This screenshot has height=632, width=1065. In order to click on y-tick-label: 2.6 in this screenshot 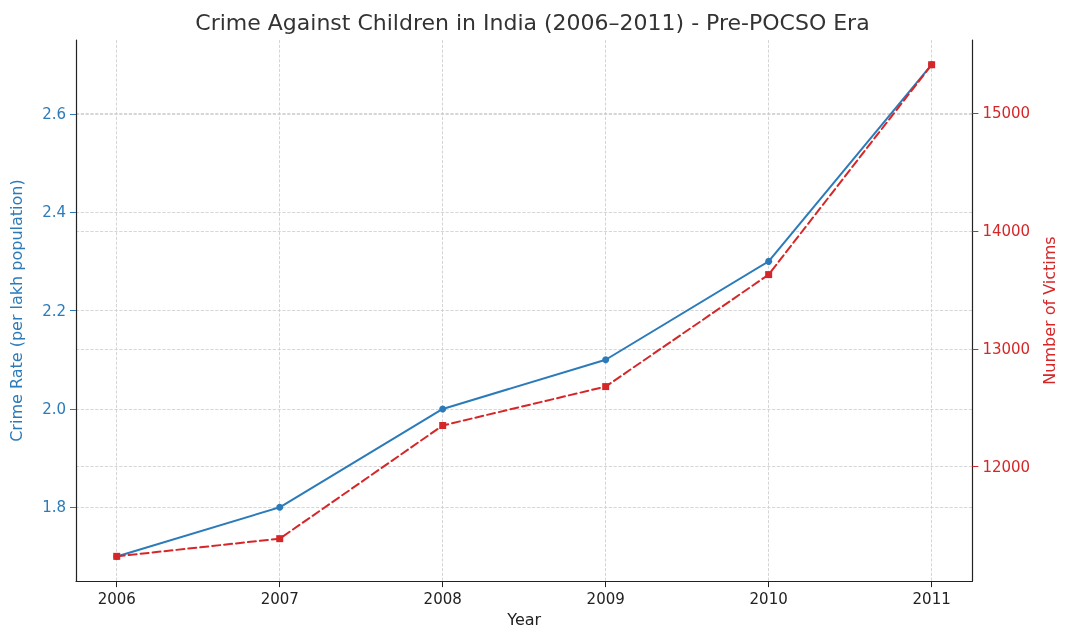, I will do `click(54, 113)`.